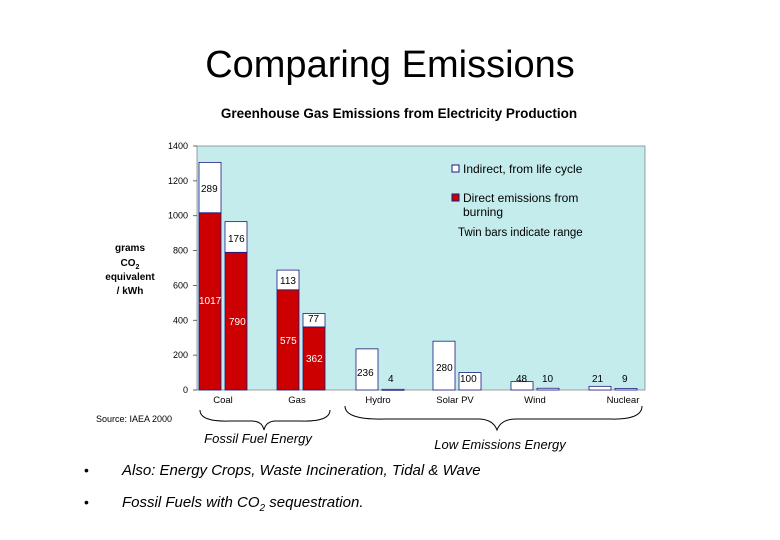 This screenshot has width=780, height=540. What do you see at coordinates (297, 400) in the screenshot?
I see `x-tick-label: Gas` at bounding box center [297, 400].